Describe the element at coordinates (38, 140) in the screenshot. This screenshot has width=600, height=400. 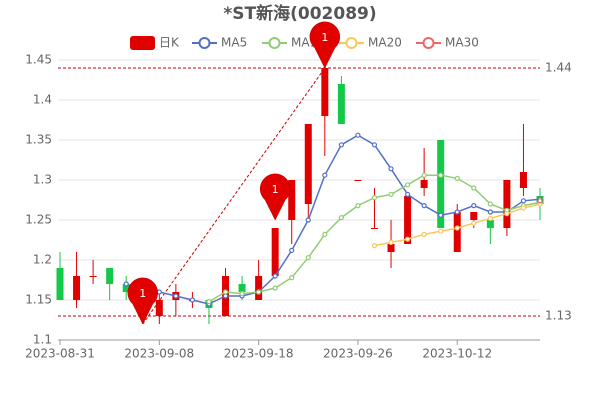
I see `y-tick-label: 1.35` at that location.